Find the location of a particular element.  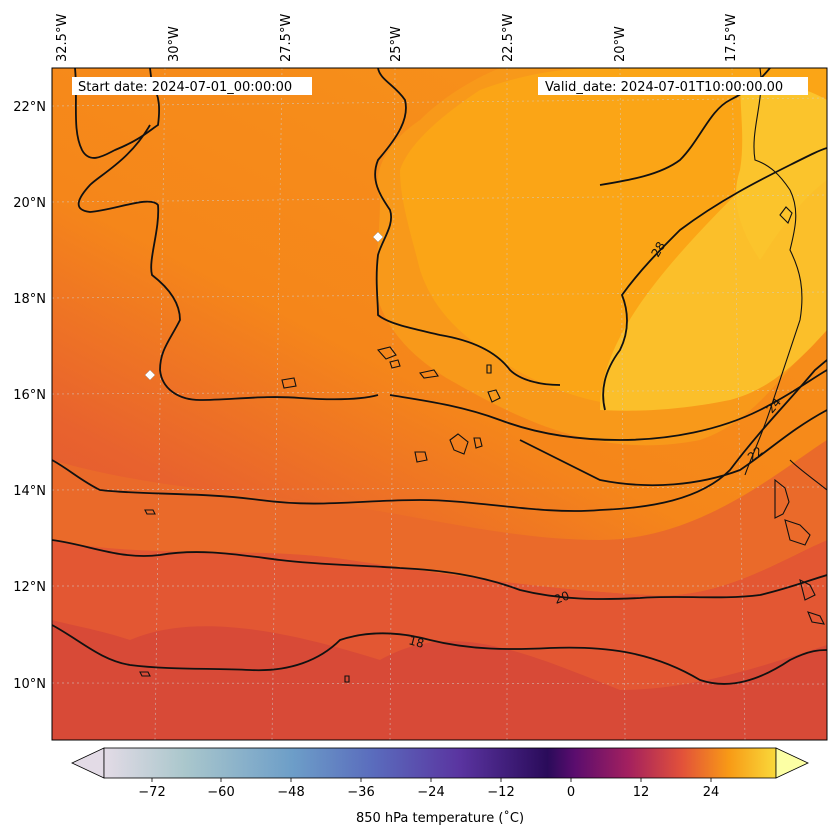

lon-label: 25°W is located at coordinates (396, 44).